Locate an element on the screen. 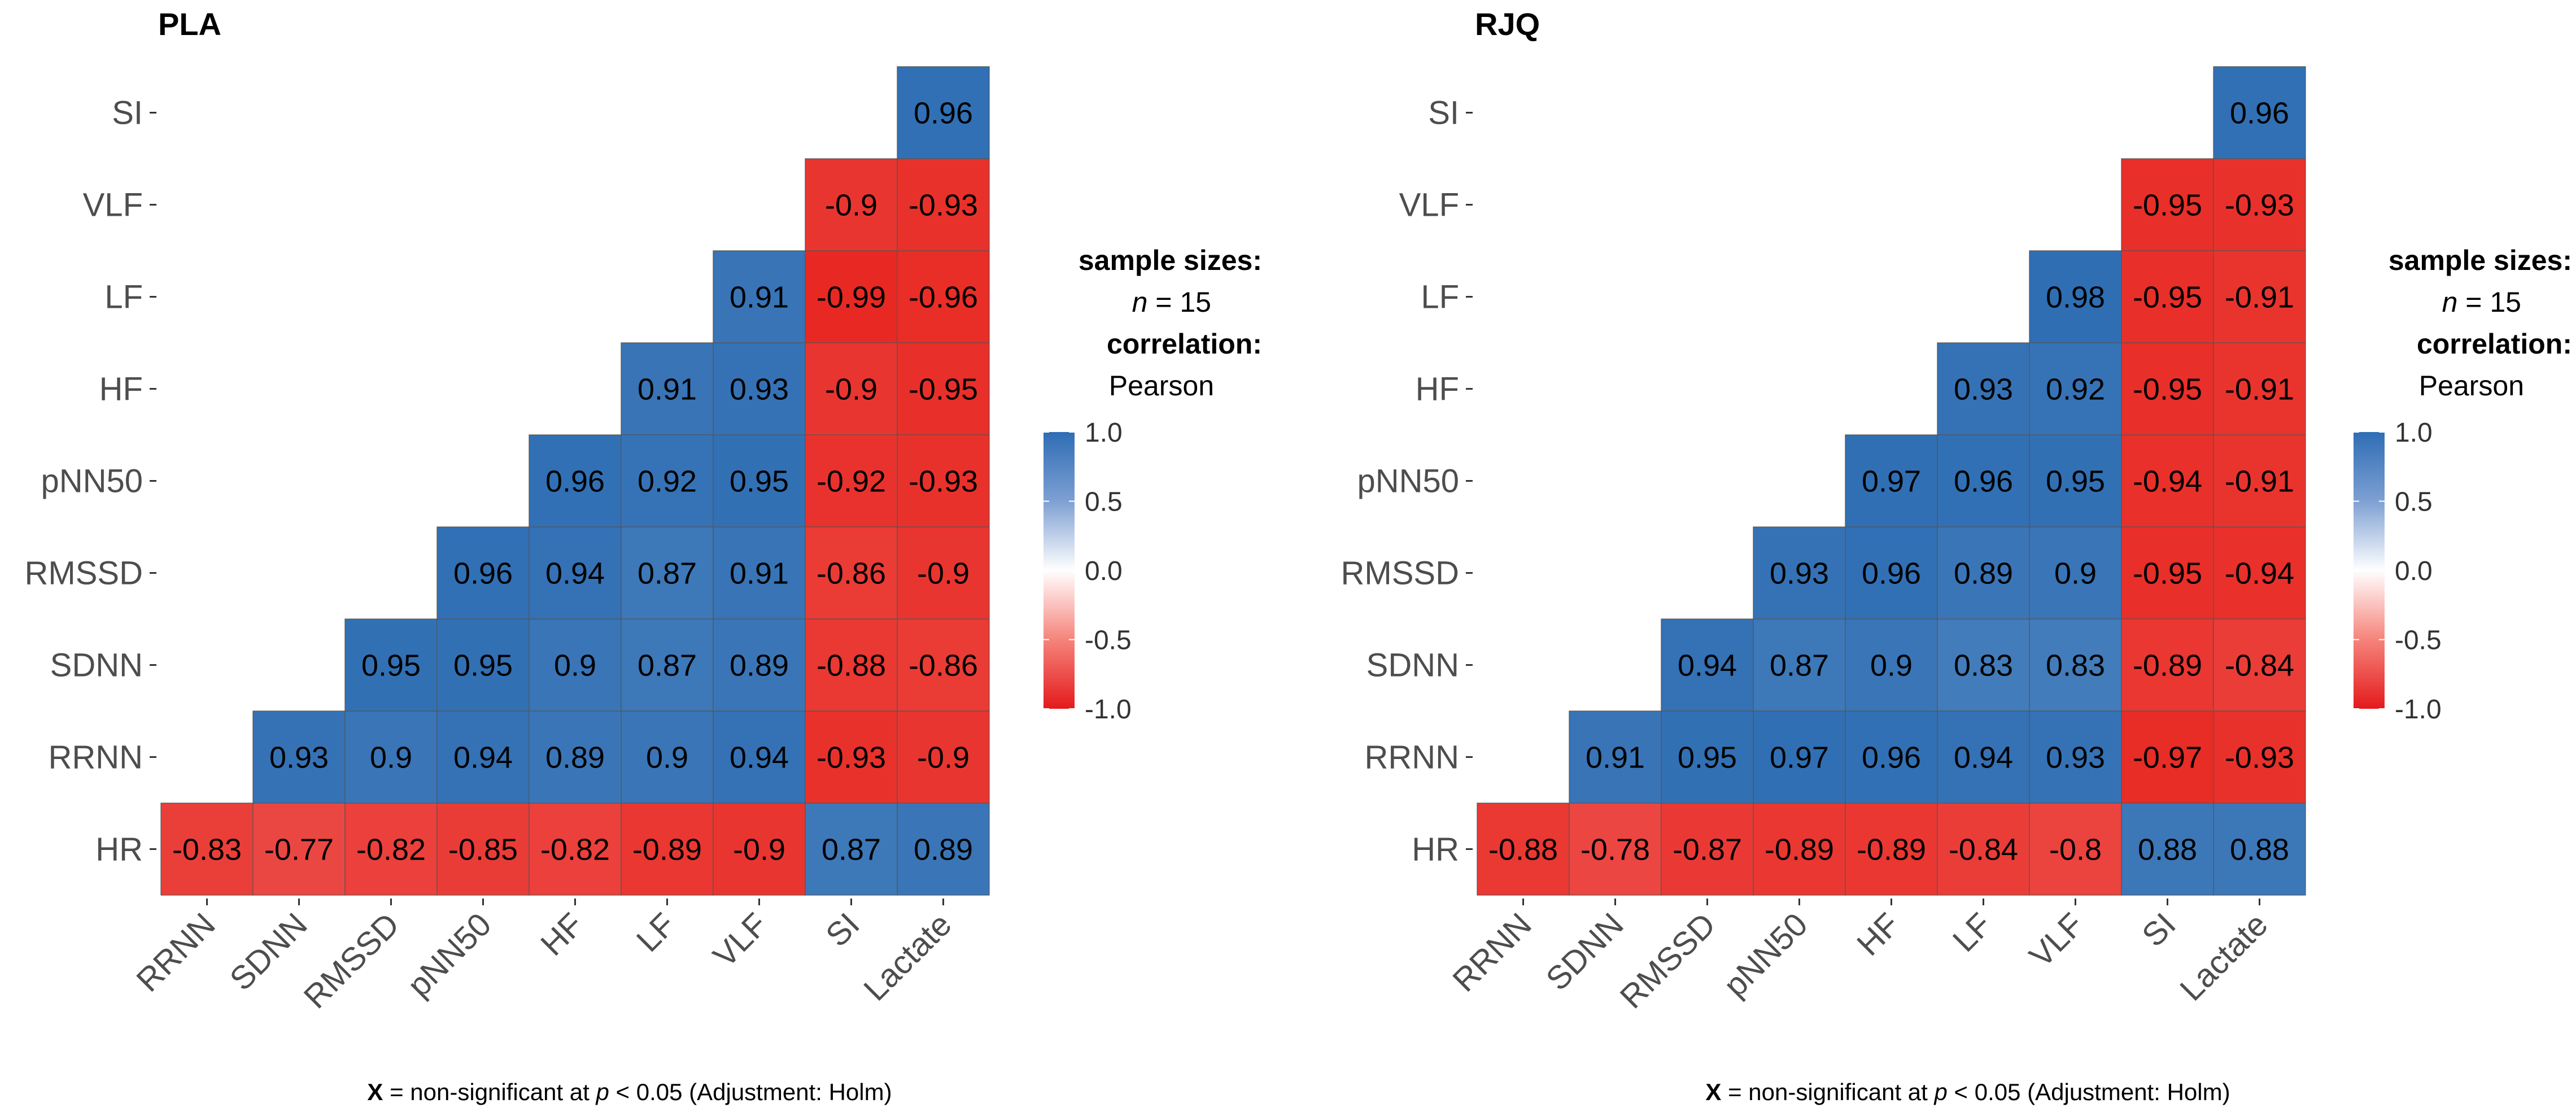  colorbar-tick-label: 1.0 is located at coordinates (1104, 433).